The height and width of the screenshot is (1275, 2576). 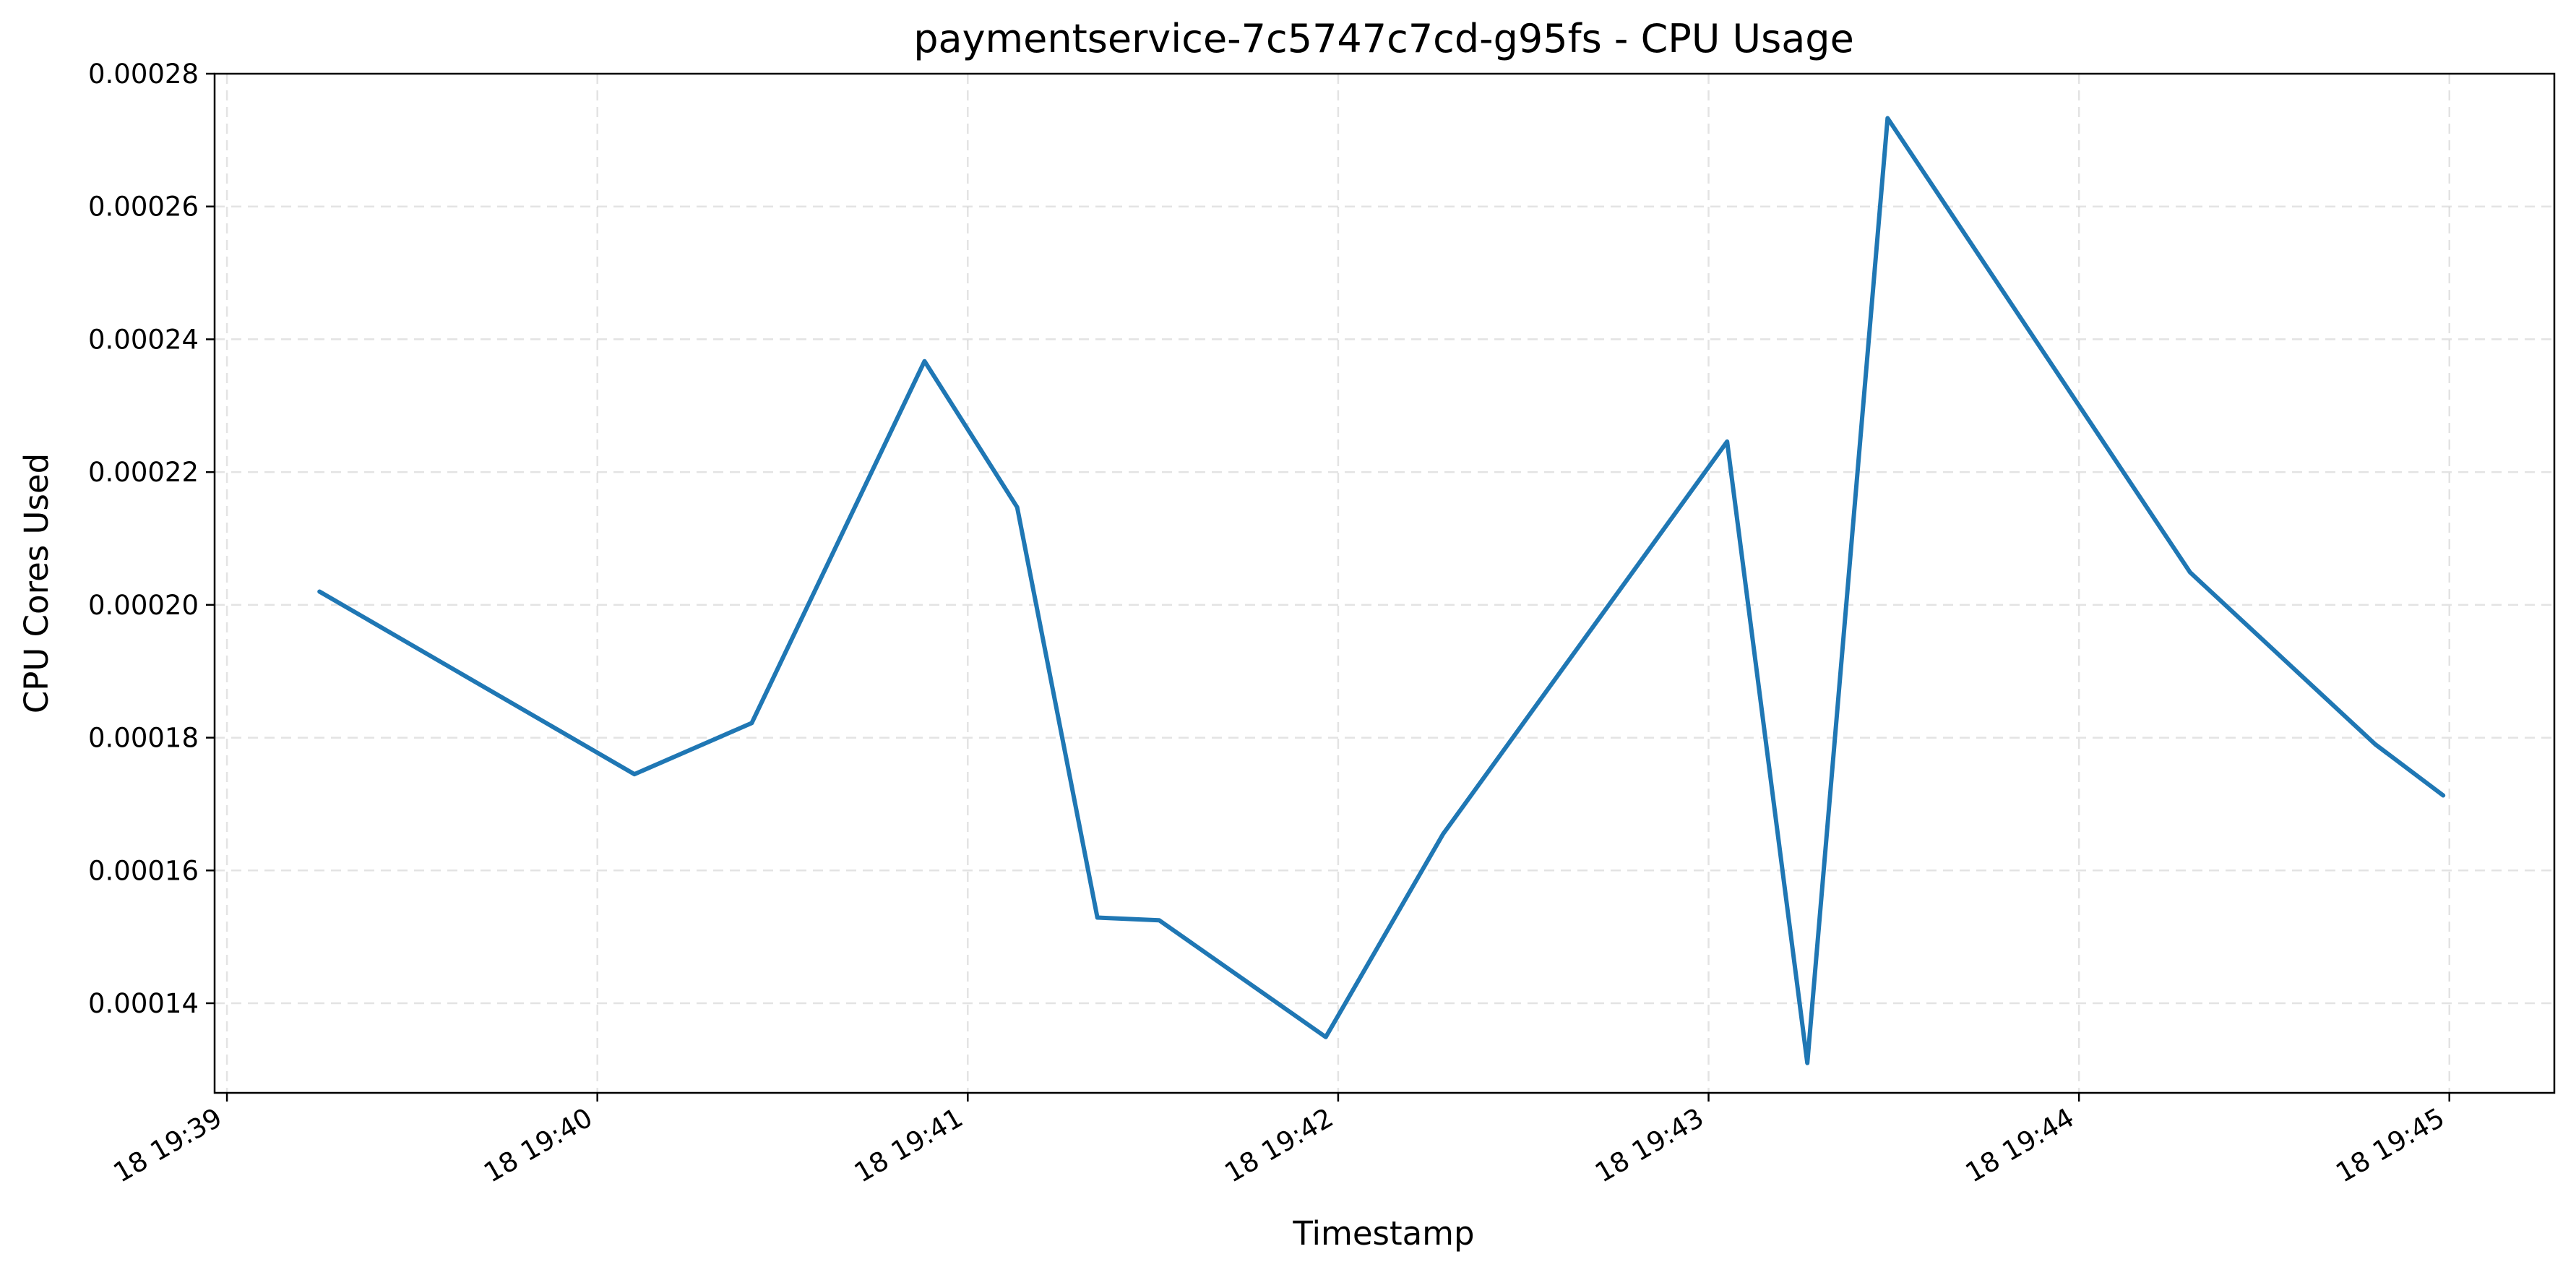 What do you see at coordinates (1279, 1145) in the screenshot?
I see `x-tick-label: 18 19:42` at bounding box center [1279, 1145].